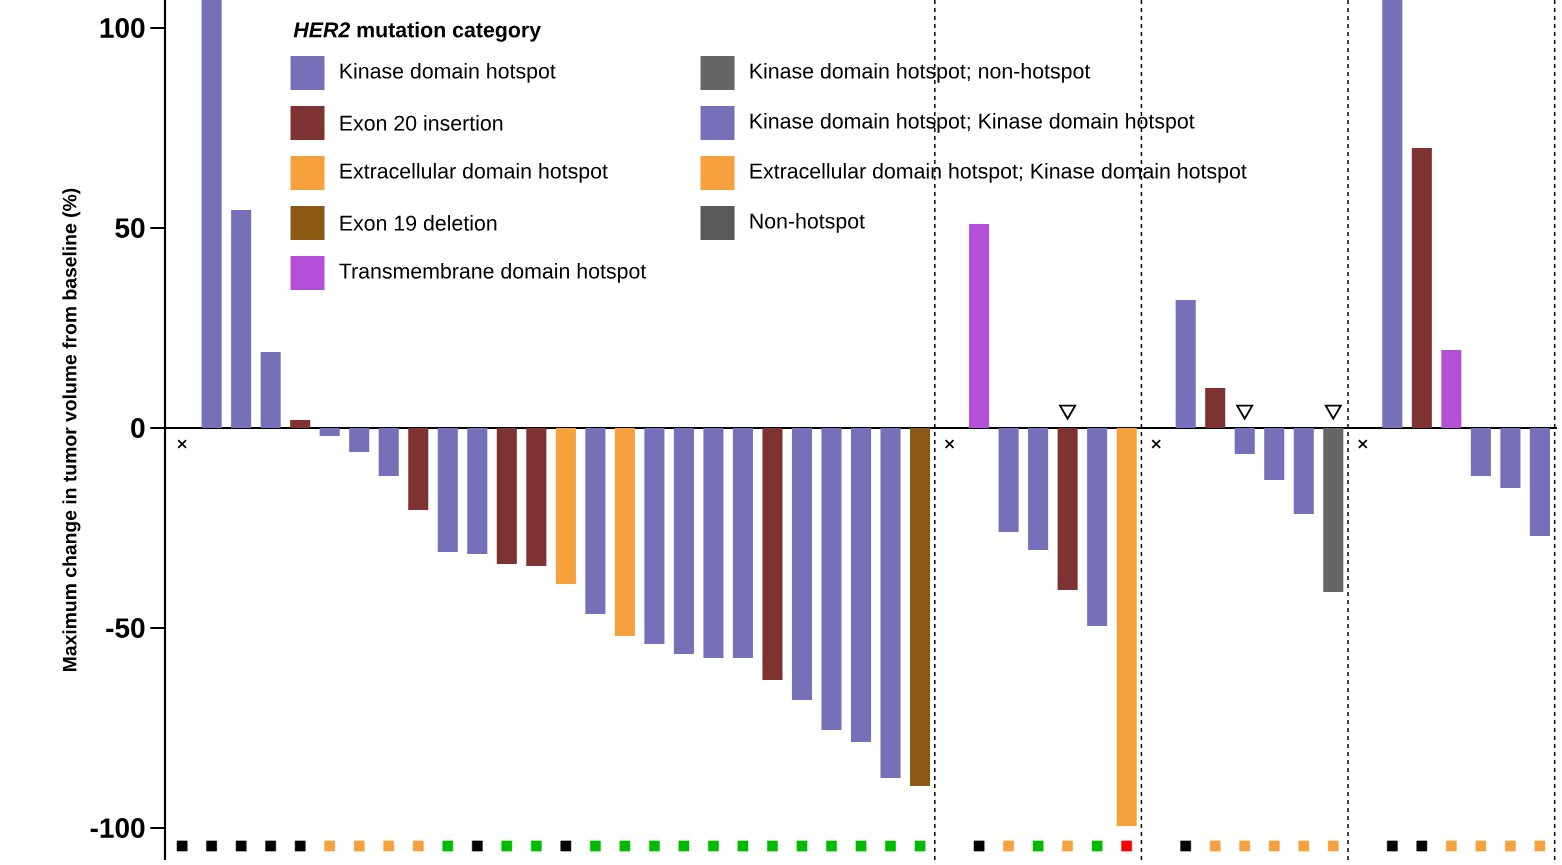  What do you see at coordinates (474, 172) in the screenshot?
I see `legend-label: Extracellular domain hotspot` at bounding box center [474, 172].